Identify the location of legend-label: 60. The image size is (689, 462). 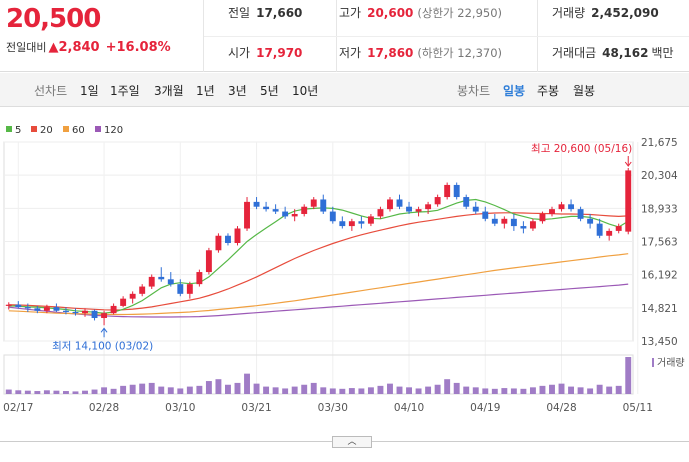
(78, 130).